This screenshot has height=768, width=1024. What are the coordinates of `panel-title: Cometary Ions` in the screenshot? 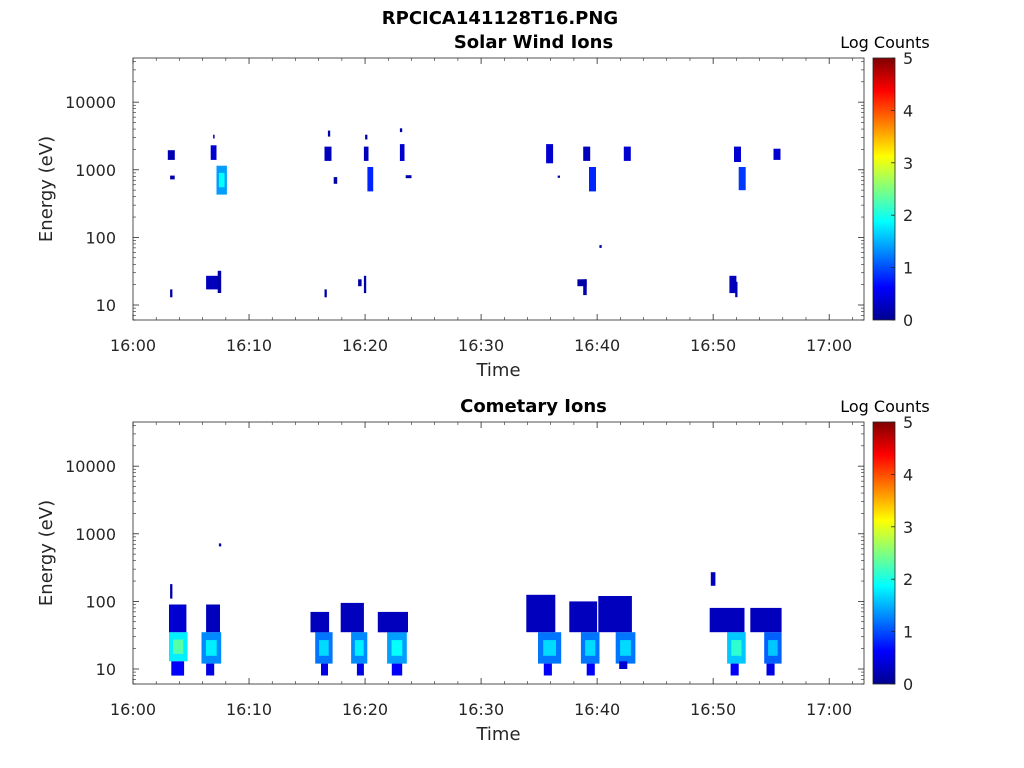 It's located at (533, 406).